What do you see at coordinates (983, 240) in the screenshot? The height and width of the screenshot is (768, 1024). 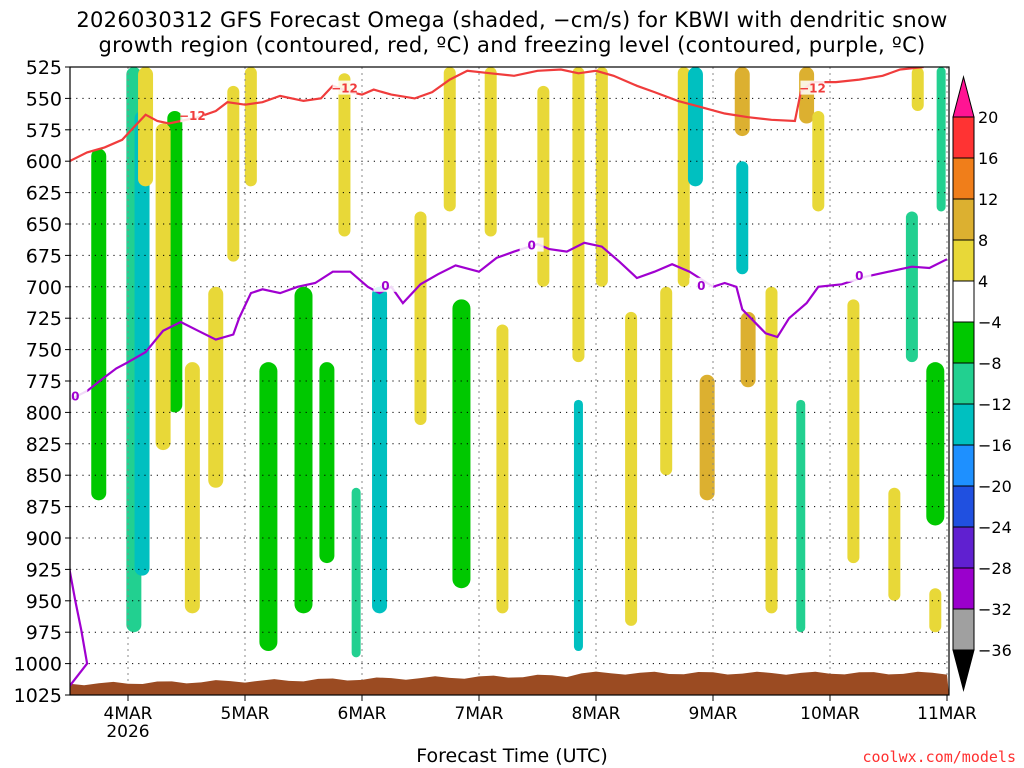 I see `colorbar-label-3: 8` at bounding box center [983, 240].